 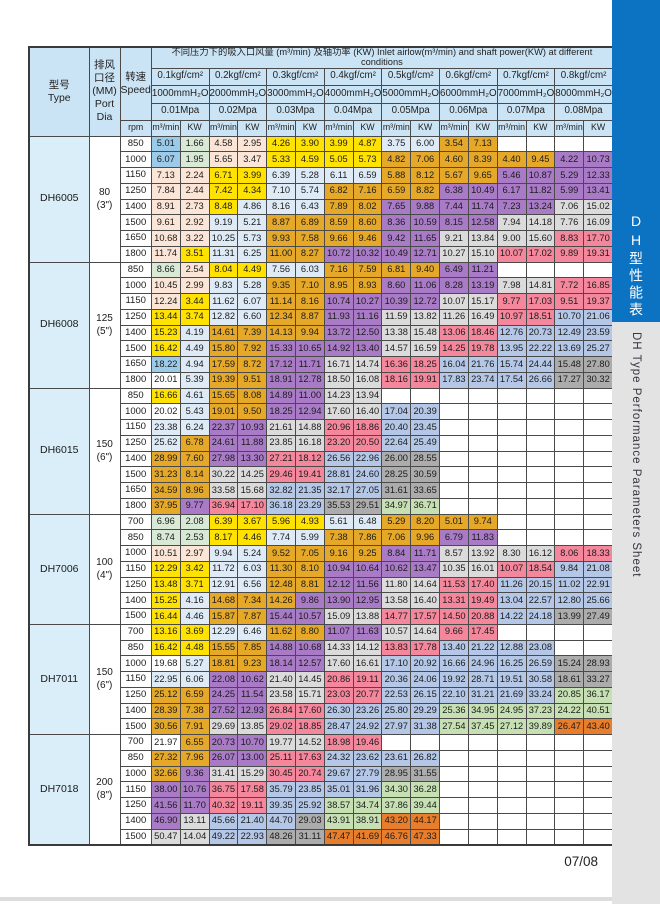 What do you see at coordinates (223, 490) in the screenshot?
I see `value-cell: 33.58` at bounding box center [223, 490].